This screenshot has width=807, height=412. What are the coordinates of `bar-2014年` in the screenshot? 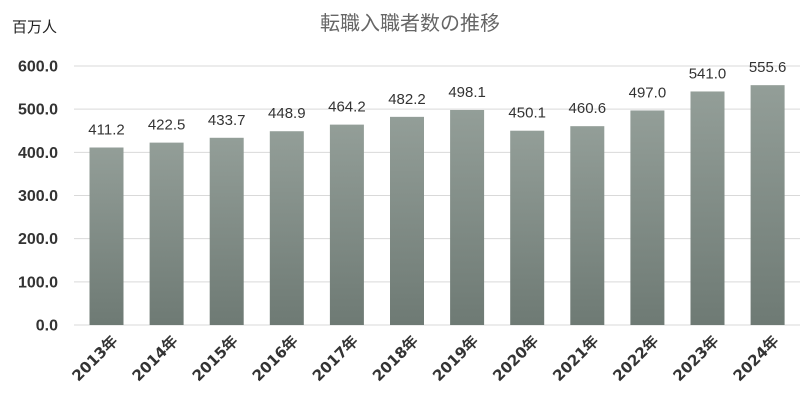 It's located at (166, 233).